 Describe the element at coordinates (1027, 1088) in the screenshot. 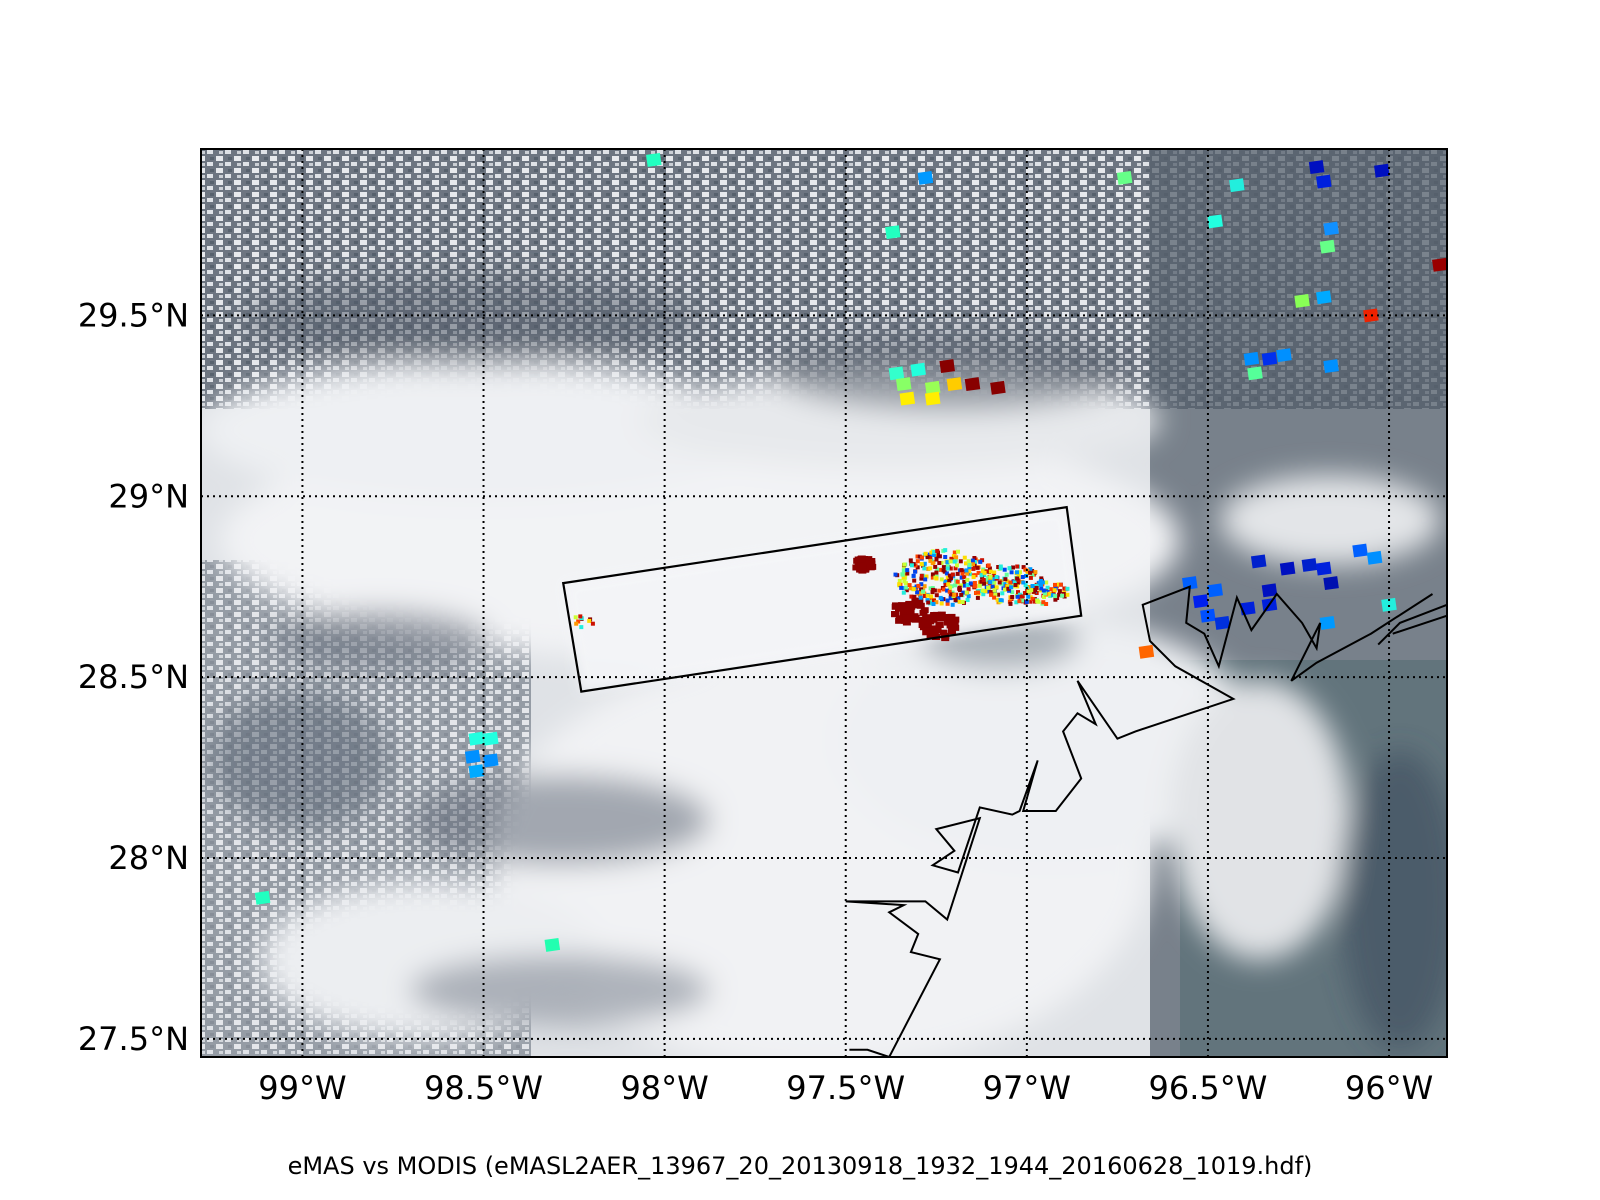

I see `longitude-tick-label: 97°W` at that location.